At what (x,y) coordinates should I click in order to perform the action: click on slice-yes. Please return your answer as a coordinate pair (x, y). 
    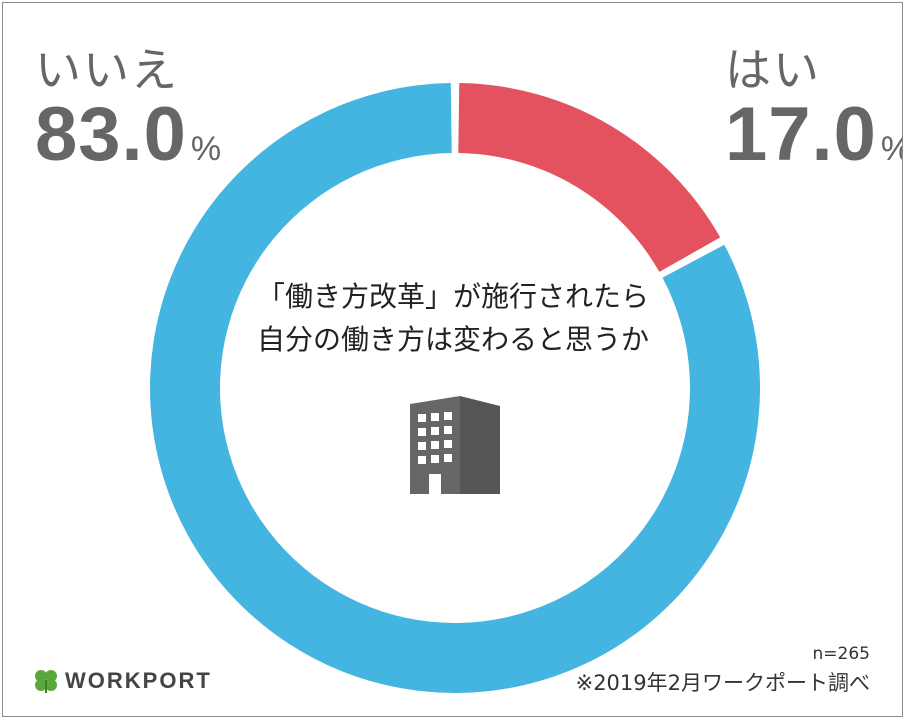
    Looking at the image, I should click on (589, 177).